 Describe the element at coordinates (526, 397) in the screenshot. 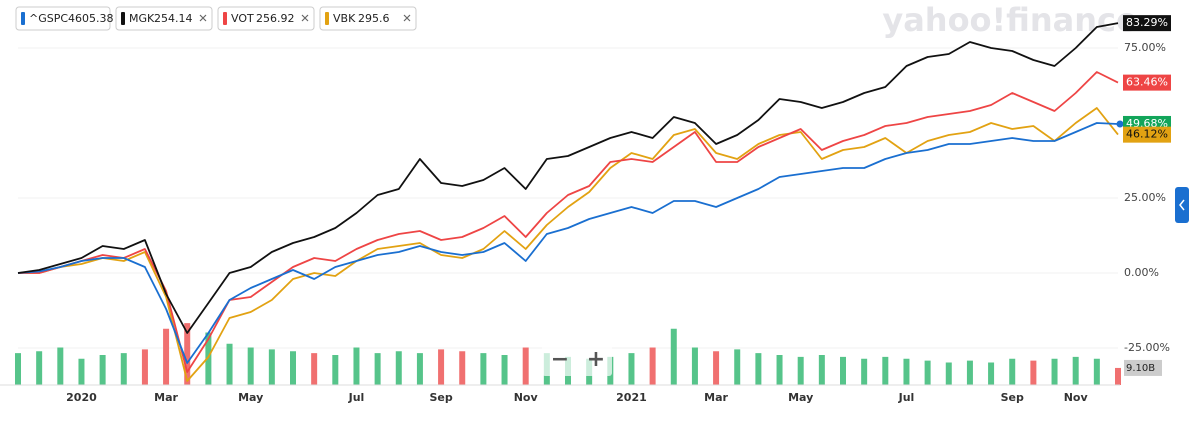

I see `x-tick-label: Nov` at that location.